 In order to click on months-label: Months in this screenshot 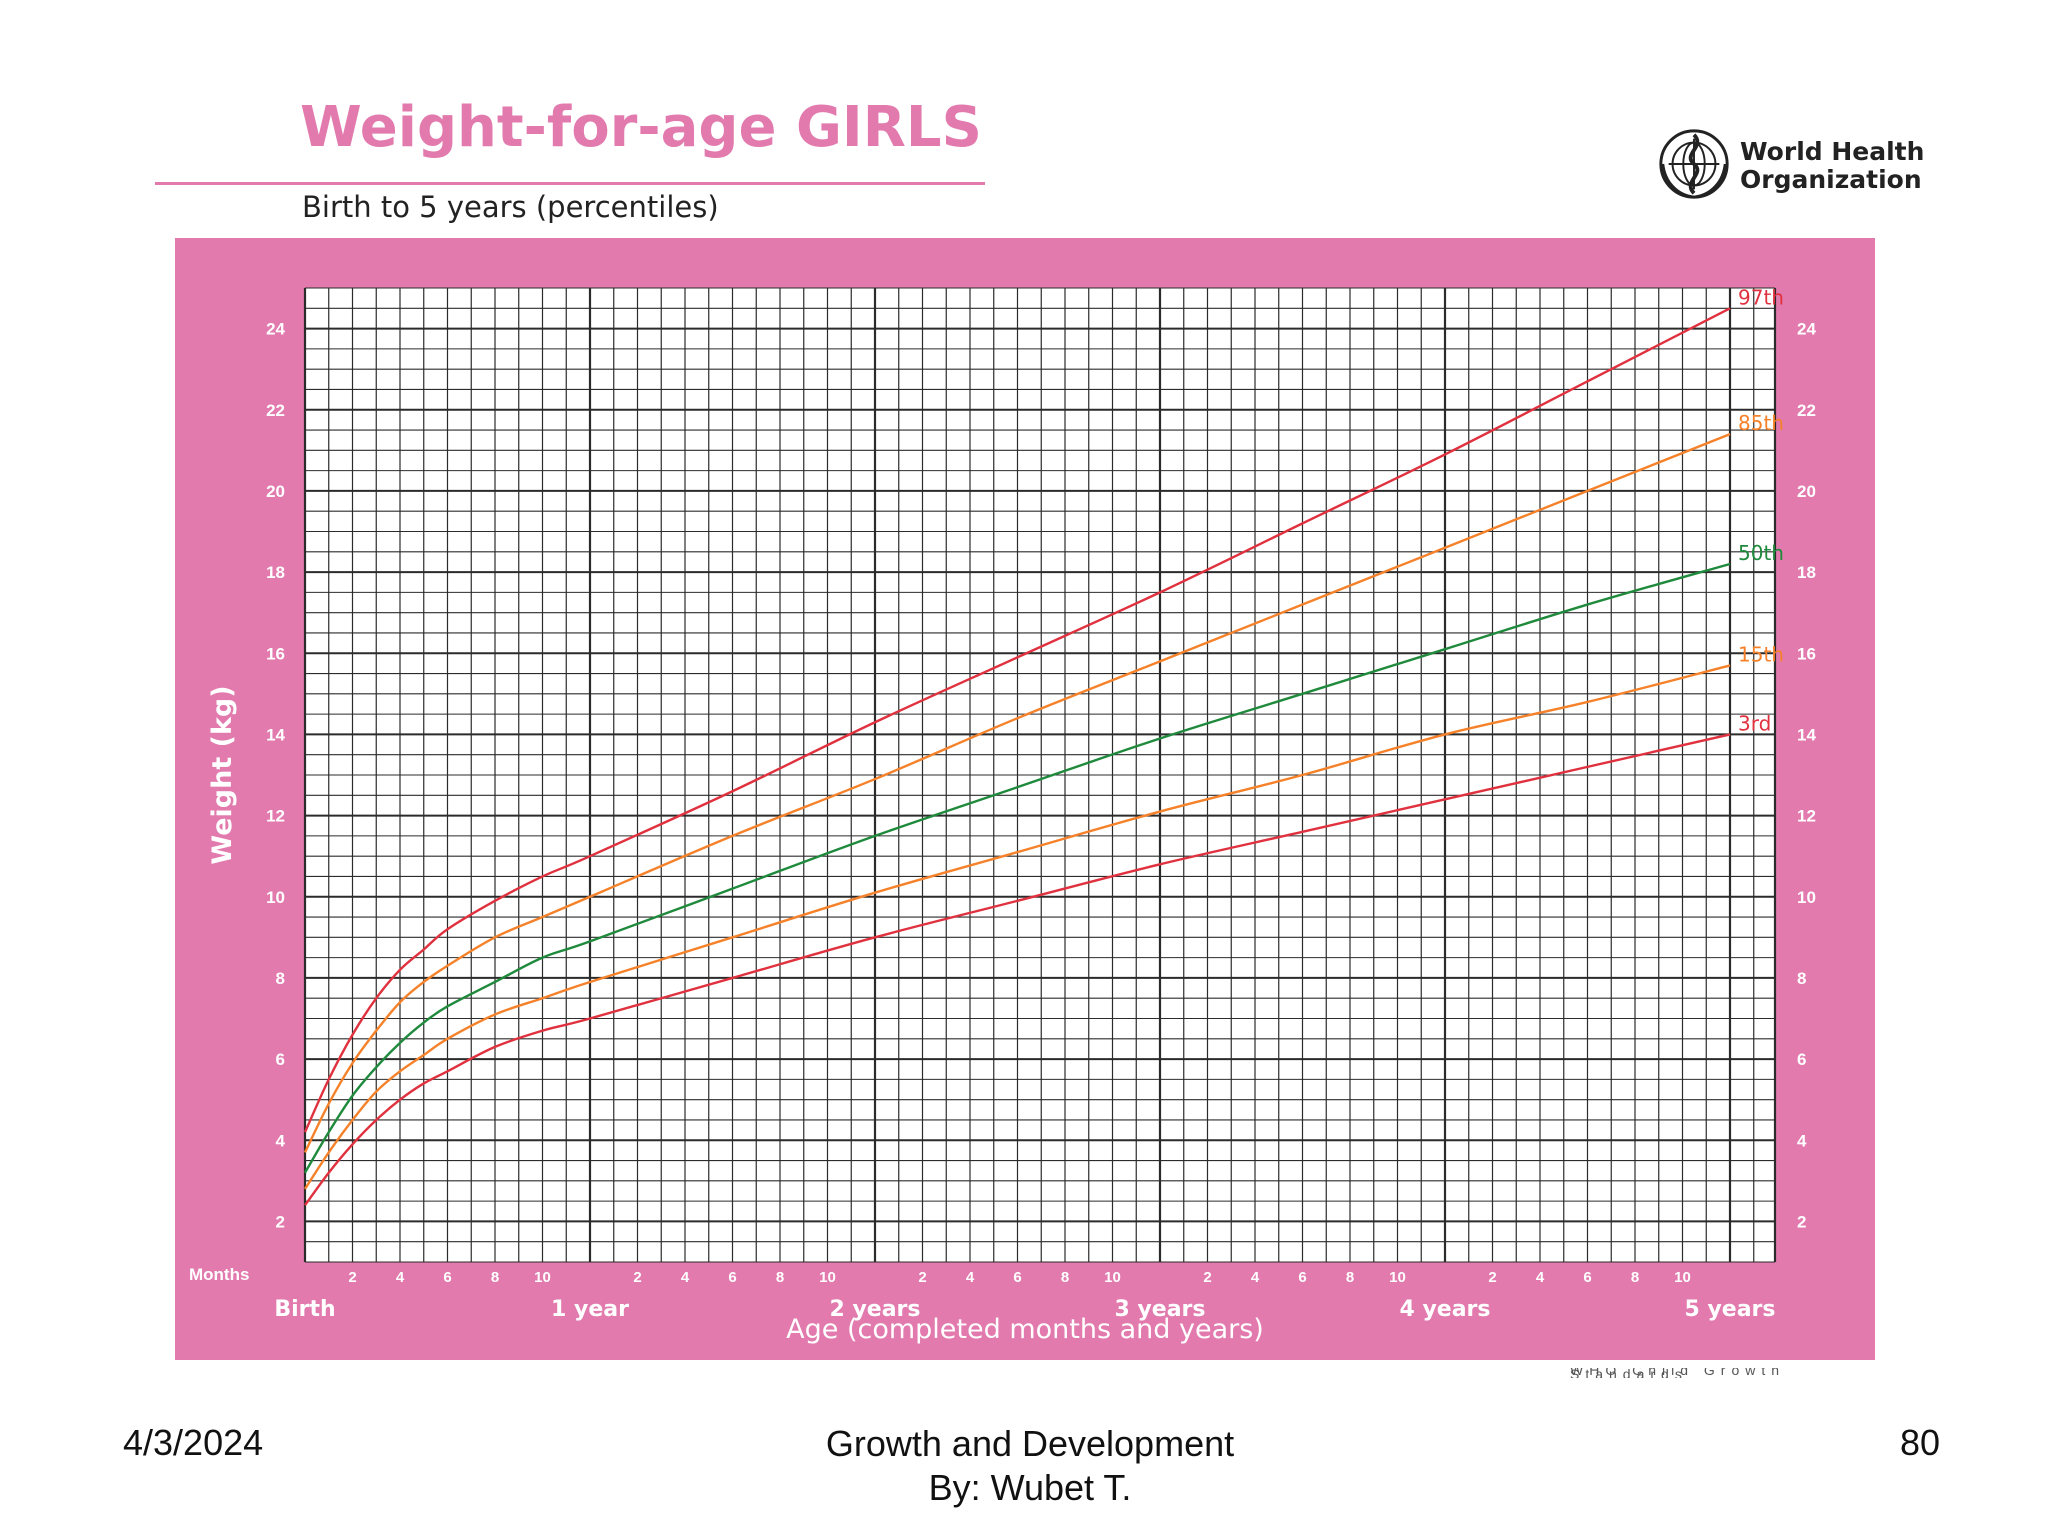, I will do `click(219, 1274)`.